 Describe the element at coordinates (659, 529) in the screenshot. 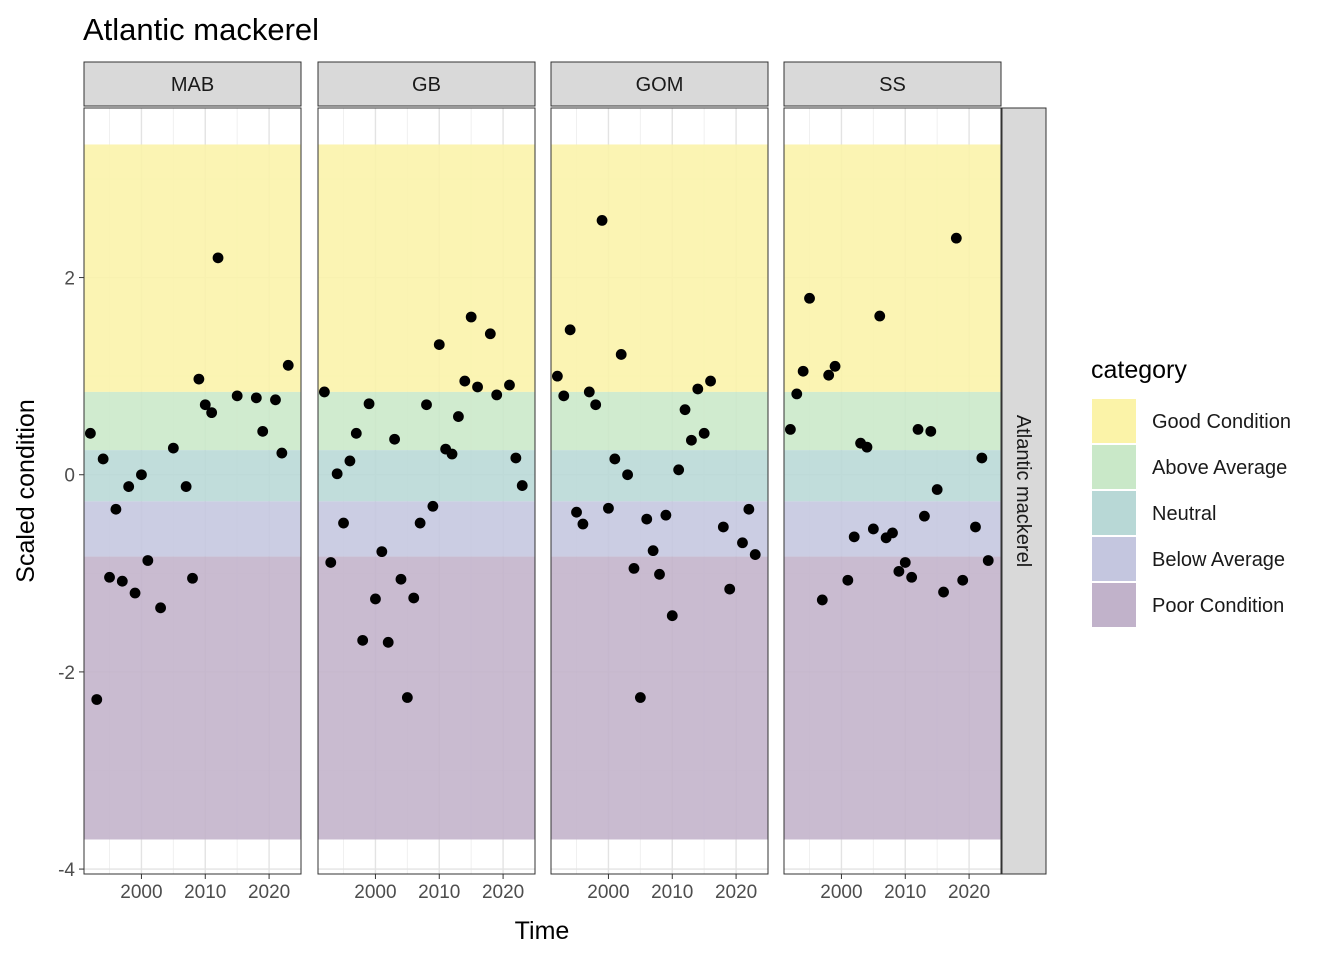

I see `band-below-average` at that location.